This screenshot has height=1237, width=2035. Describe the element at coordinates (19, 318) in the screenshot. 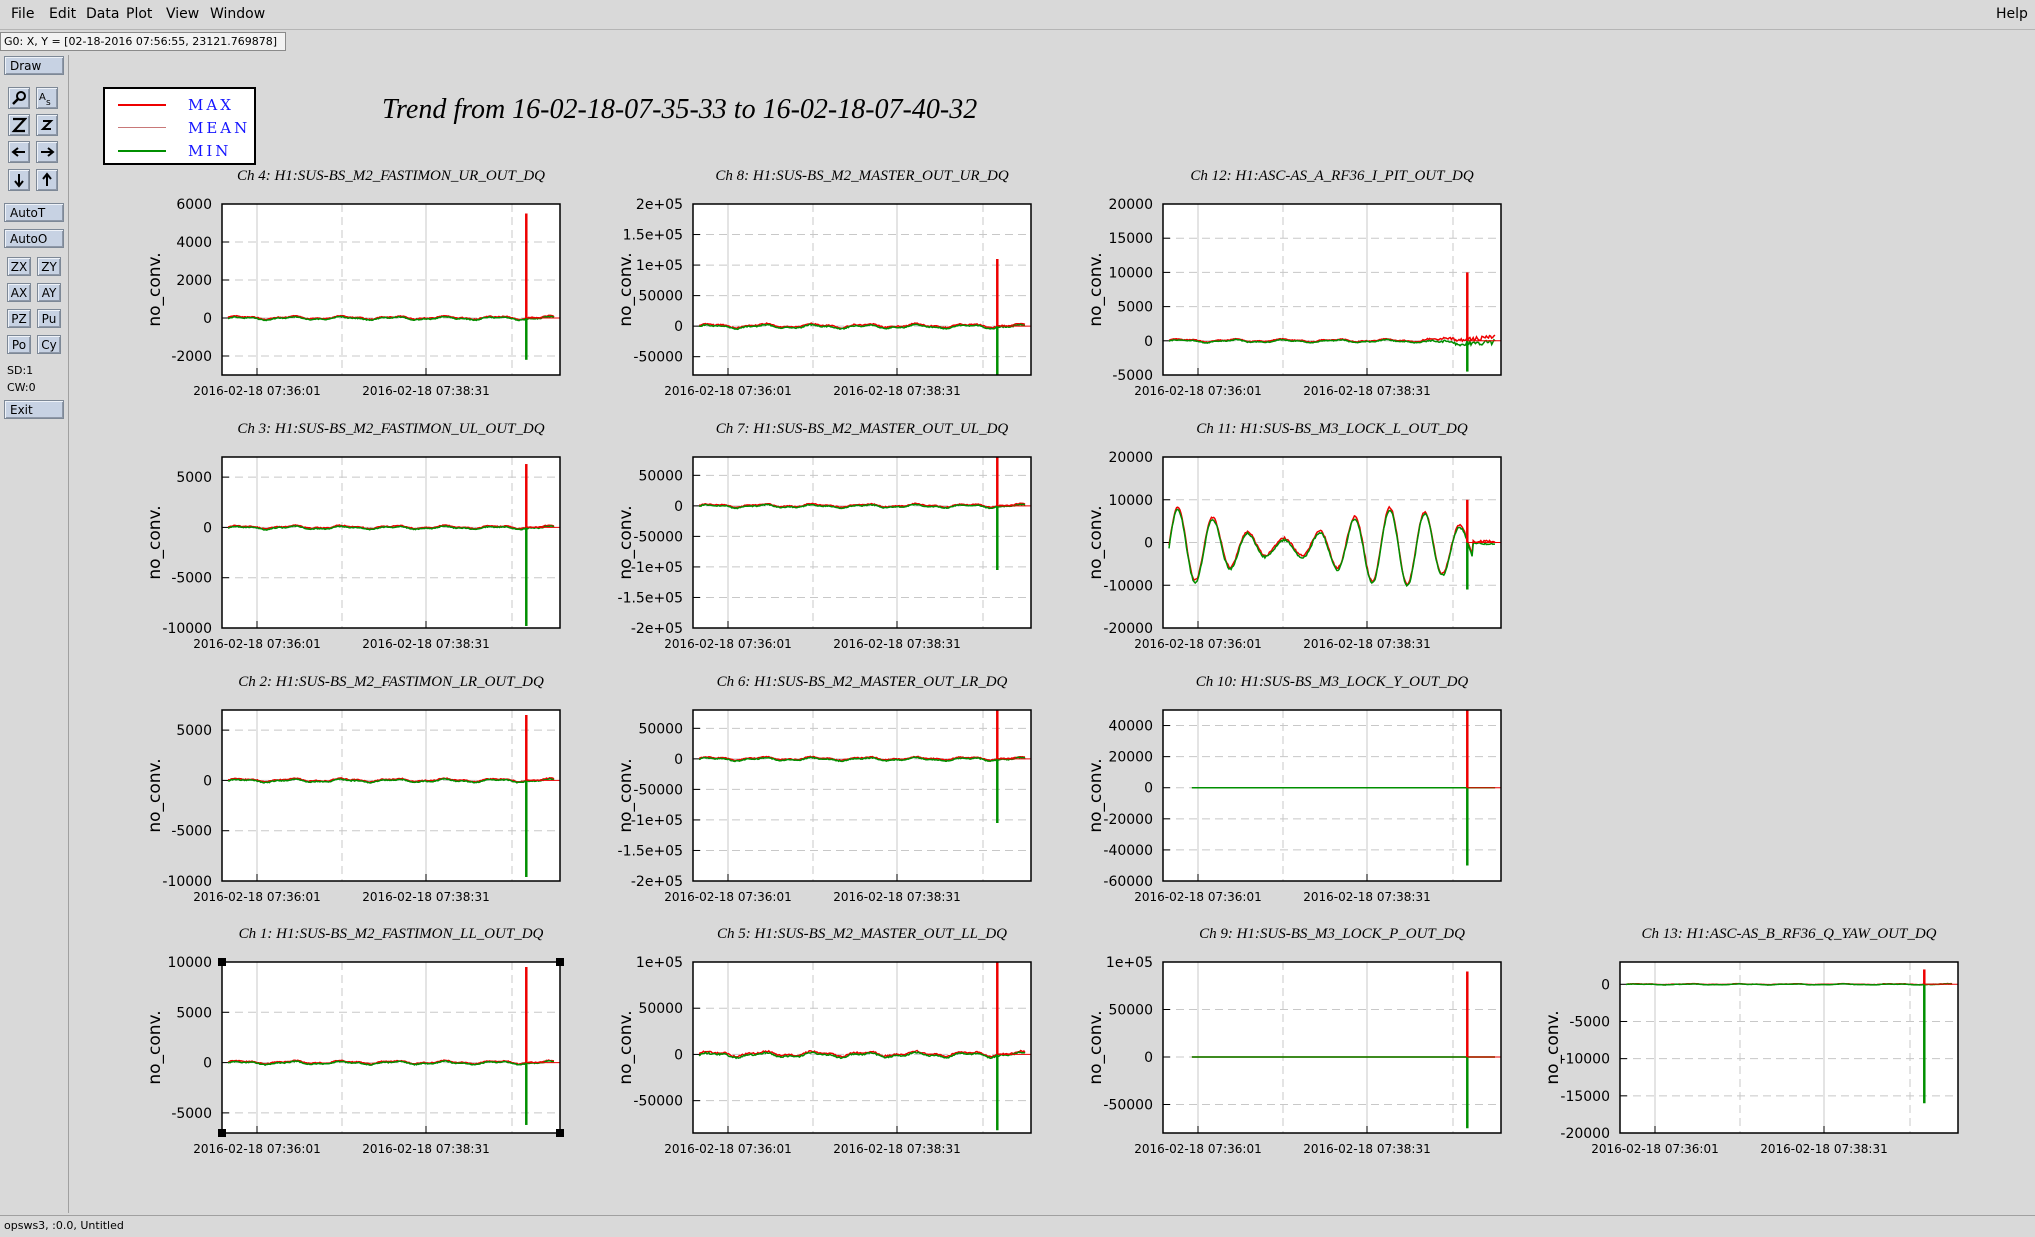

I see `pz-button: PZ` at that location.